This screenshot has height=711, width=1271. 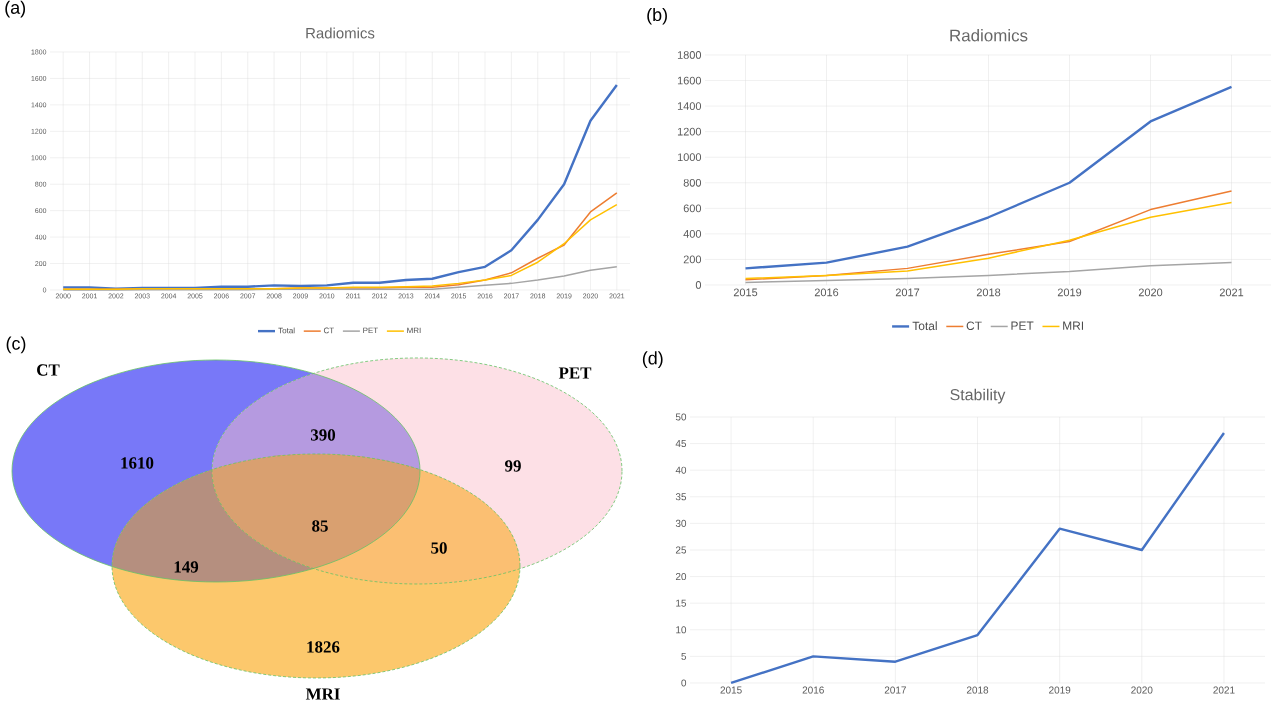 What do you see at coordinates (320, 526) in the screenshot?
I see `text: 85` at bounding box center [320, 526].